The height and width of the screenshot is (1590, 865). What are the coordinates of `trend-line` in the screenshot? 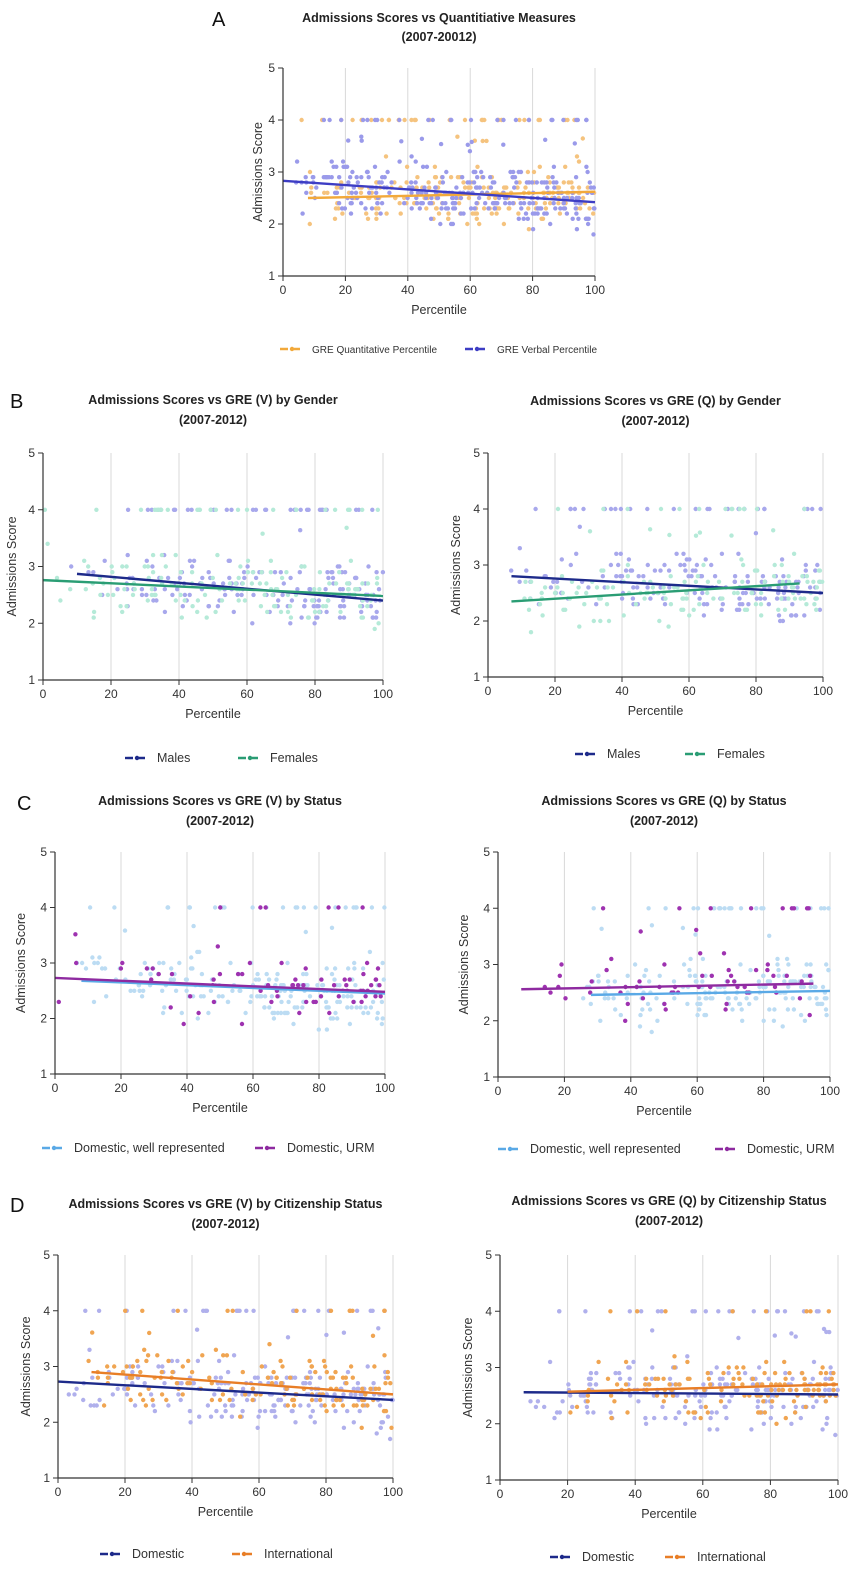 It's located at (233, 987).